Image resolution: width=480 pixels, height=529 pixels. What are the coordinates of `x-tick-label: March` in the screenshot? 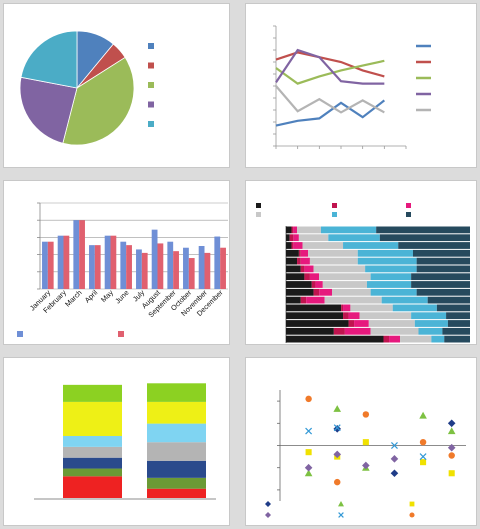 It's located at (73, 298).